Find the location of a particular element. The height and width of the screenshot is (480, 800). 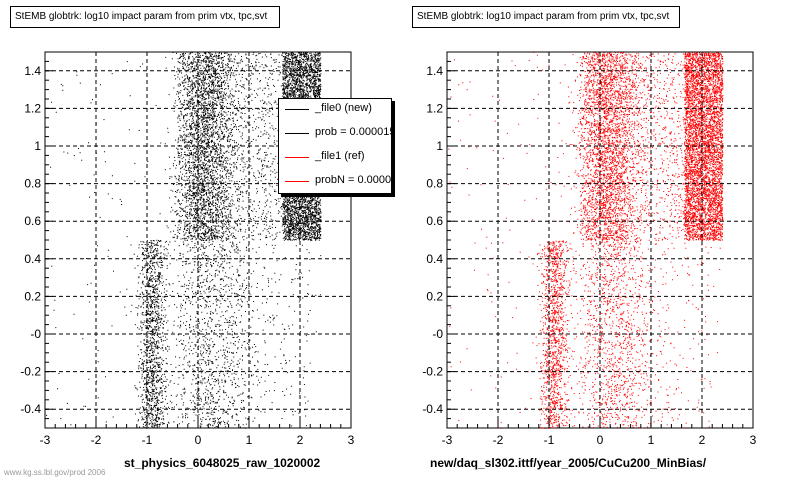

legend-entry: _file0 (new) is located at coordinates (335, 110).